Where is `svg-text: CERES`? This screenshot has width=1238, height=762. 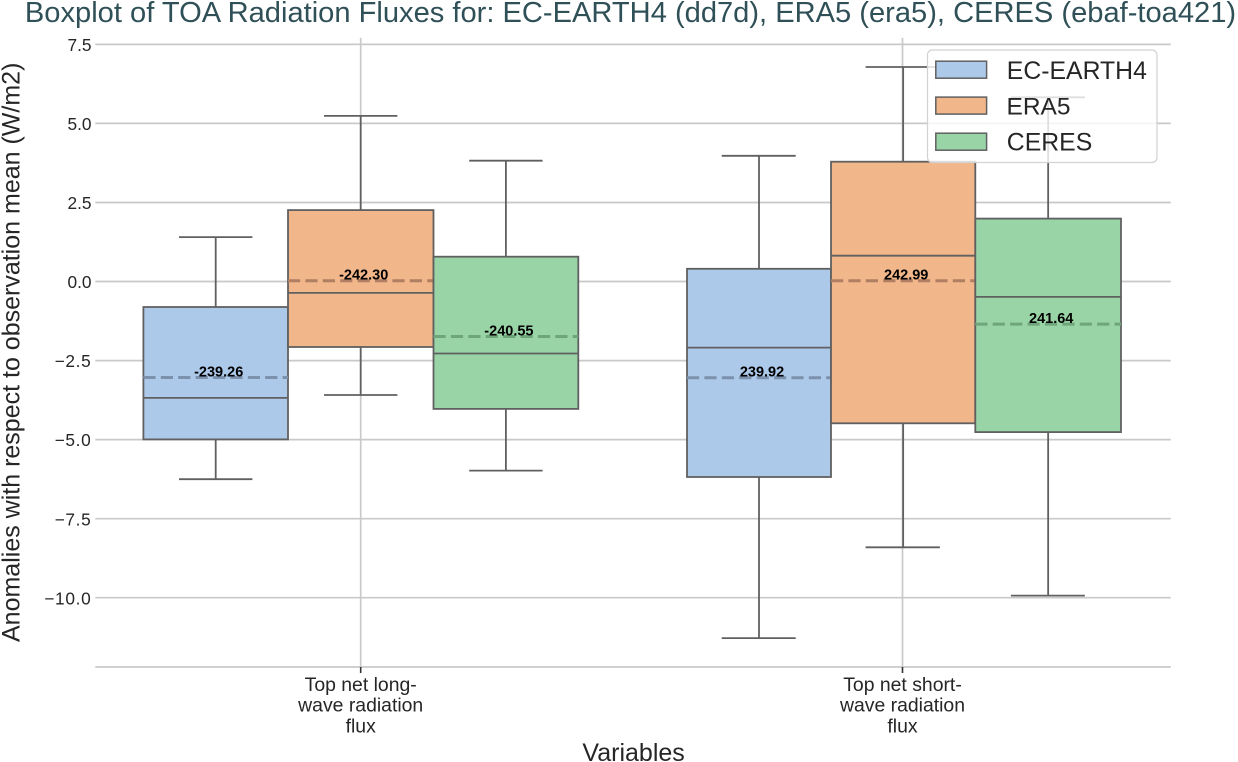
svg-text: CERES is located at coordinates (1049, 143).